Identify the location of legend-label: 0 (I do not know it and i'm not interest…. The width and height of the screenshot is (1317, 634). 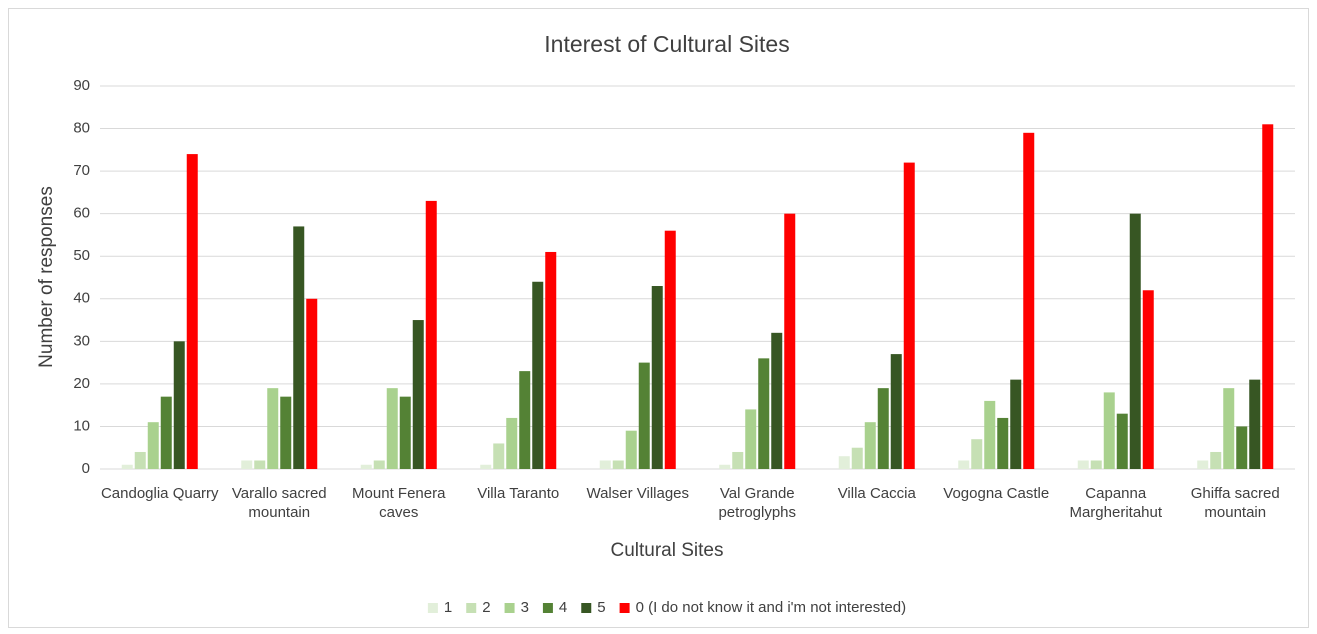
(771, 607).